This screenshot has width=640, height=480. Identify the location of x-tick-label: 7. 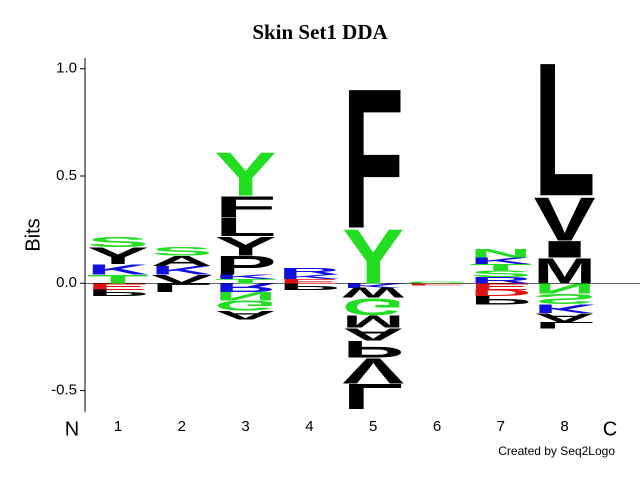
(501, 426).